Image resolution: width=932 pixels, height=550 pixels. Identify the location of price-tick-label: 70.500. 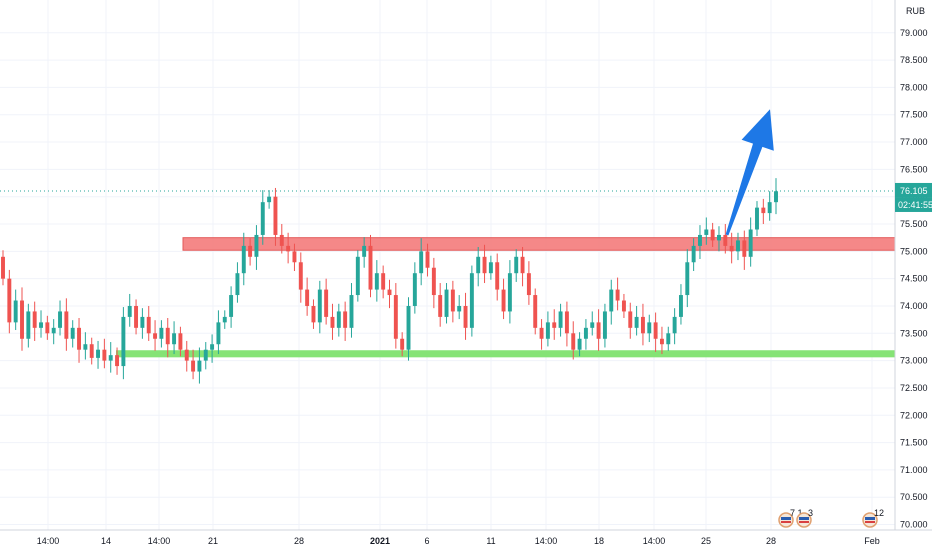
(914, 497).